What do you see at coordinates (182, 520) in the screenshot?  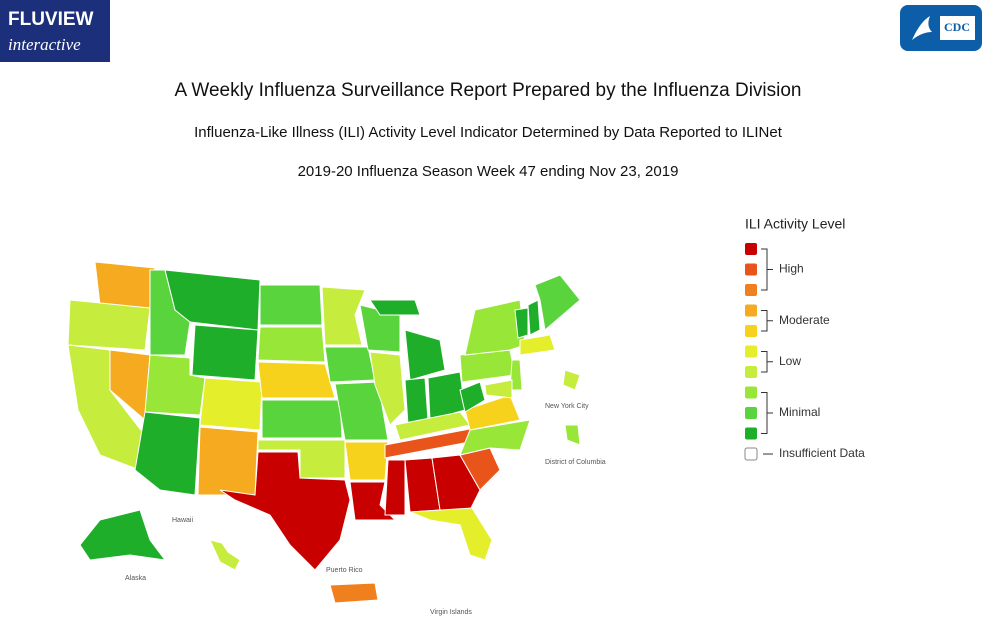 I see `map-label: Hawaii` at bounding box center [182, 520].